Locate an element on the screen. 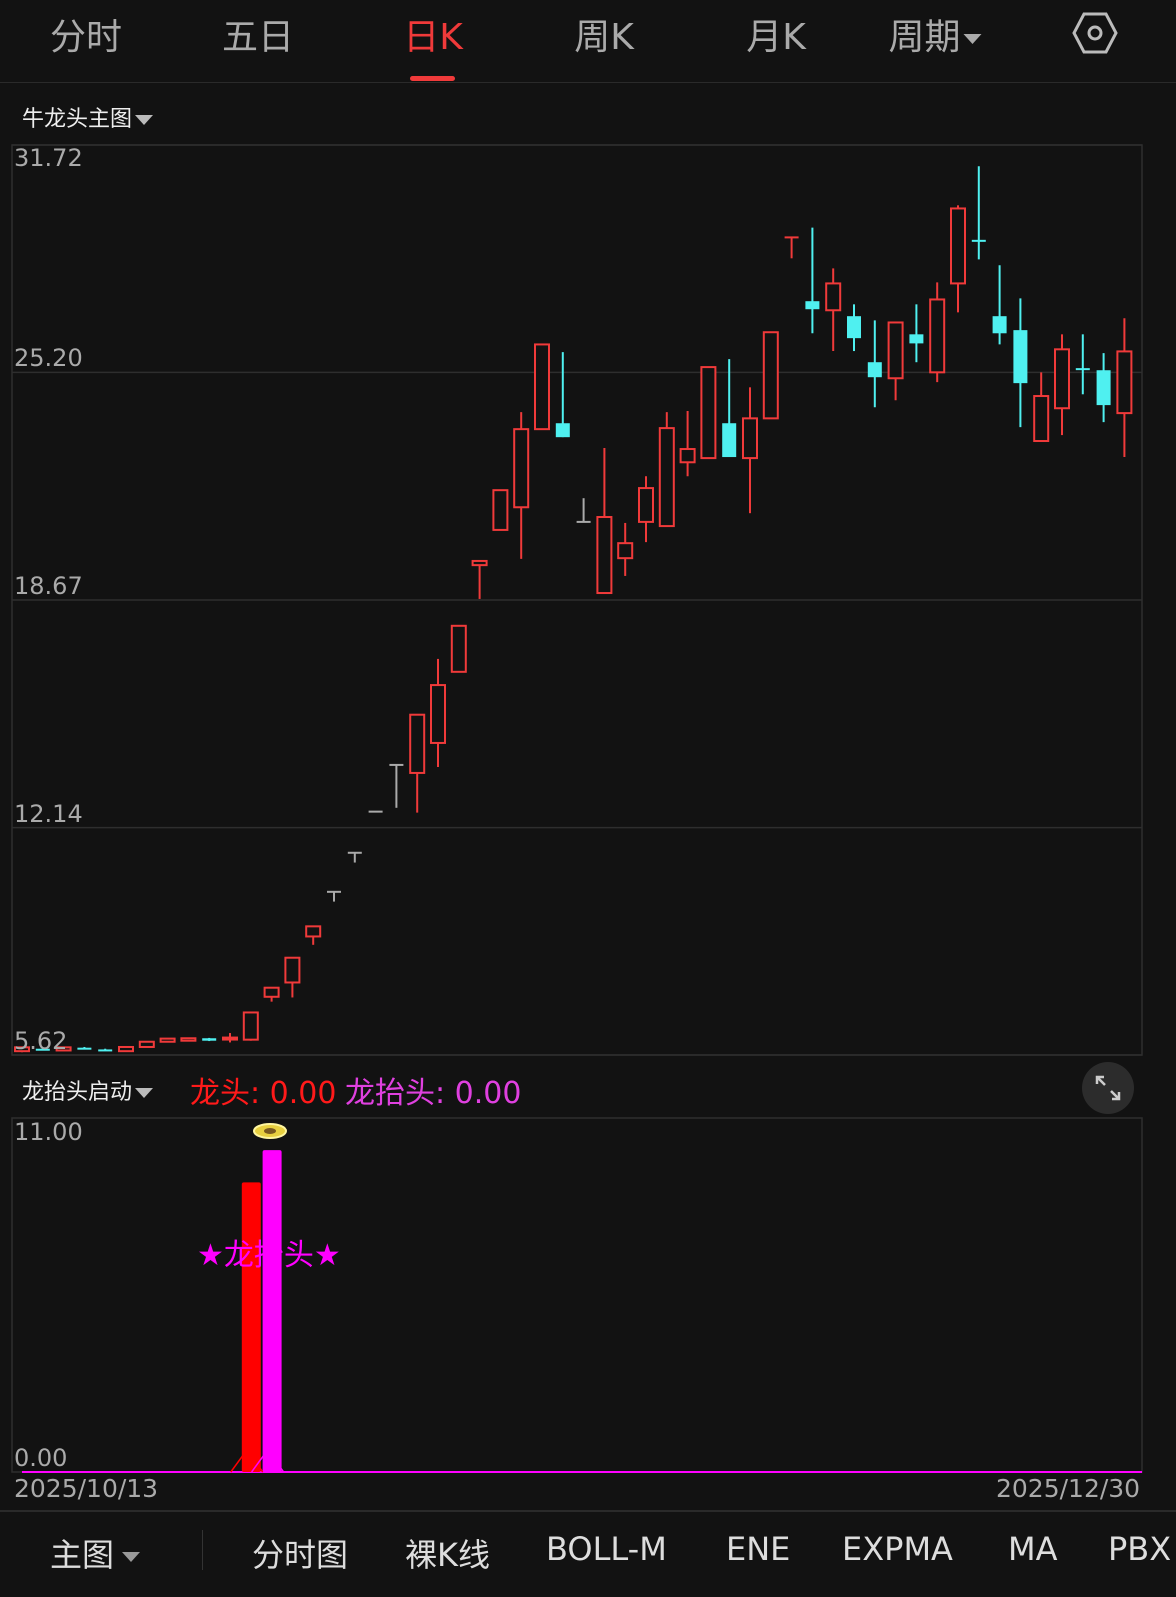 This screenshot has width=1176, height=1597. legend-dragon-head: 龙头: 0.00 is located at coordinates (263, 1093).